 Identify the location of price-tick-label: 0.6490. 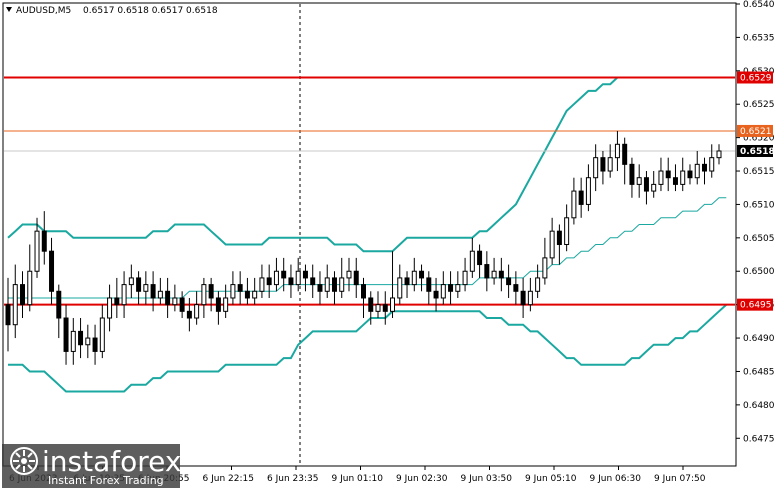
(759, 339).